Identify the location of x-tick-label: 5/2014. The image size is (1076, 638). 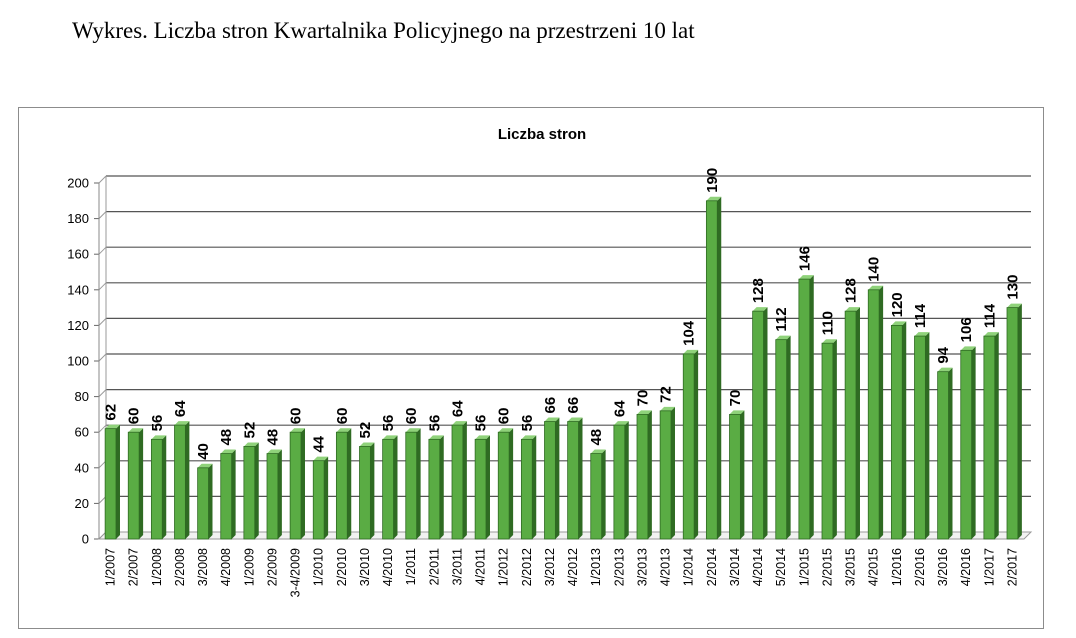
(781, 567).